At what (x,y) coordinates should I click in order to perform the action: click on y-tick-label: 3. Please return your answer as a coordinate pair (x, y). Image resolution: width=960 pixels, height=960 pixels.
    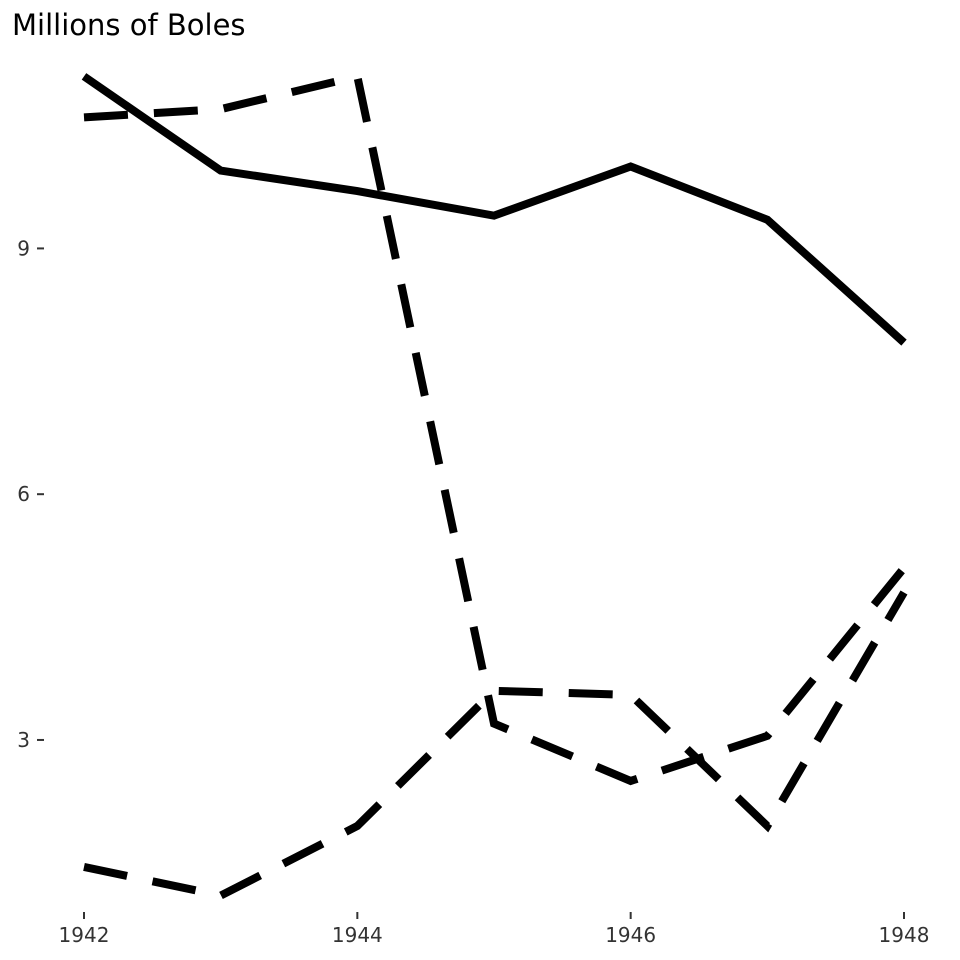
    Looking at the image, I should click on (23, 740).